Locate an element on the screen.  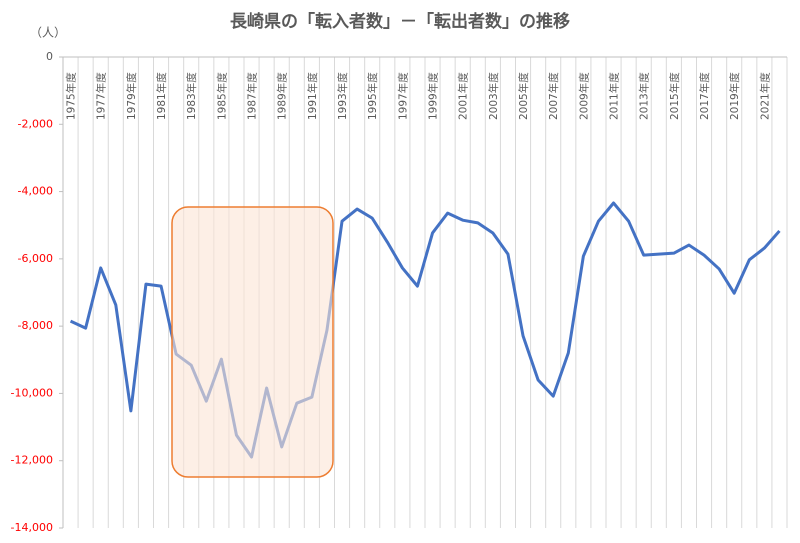
x-tick-label: 2005年度 is located at coordinates (523, 96).